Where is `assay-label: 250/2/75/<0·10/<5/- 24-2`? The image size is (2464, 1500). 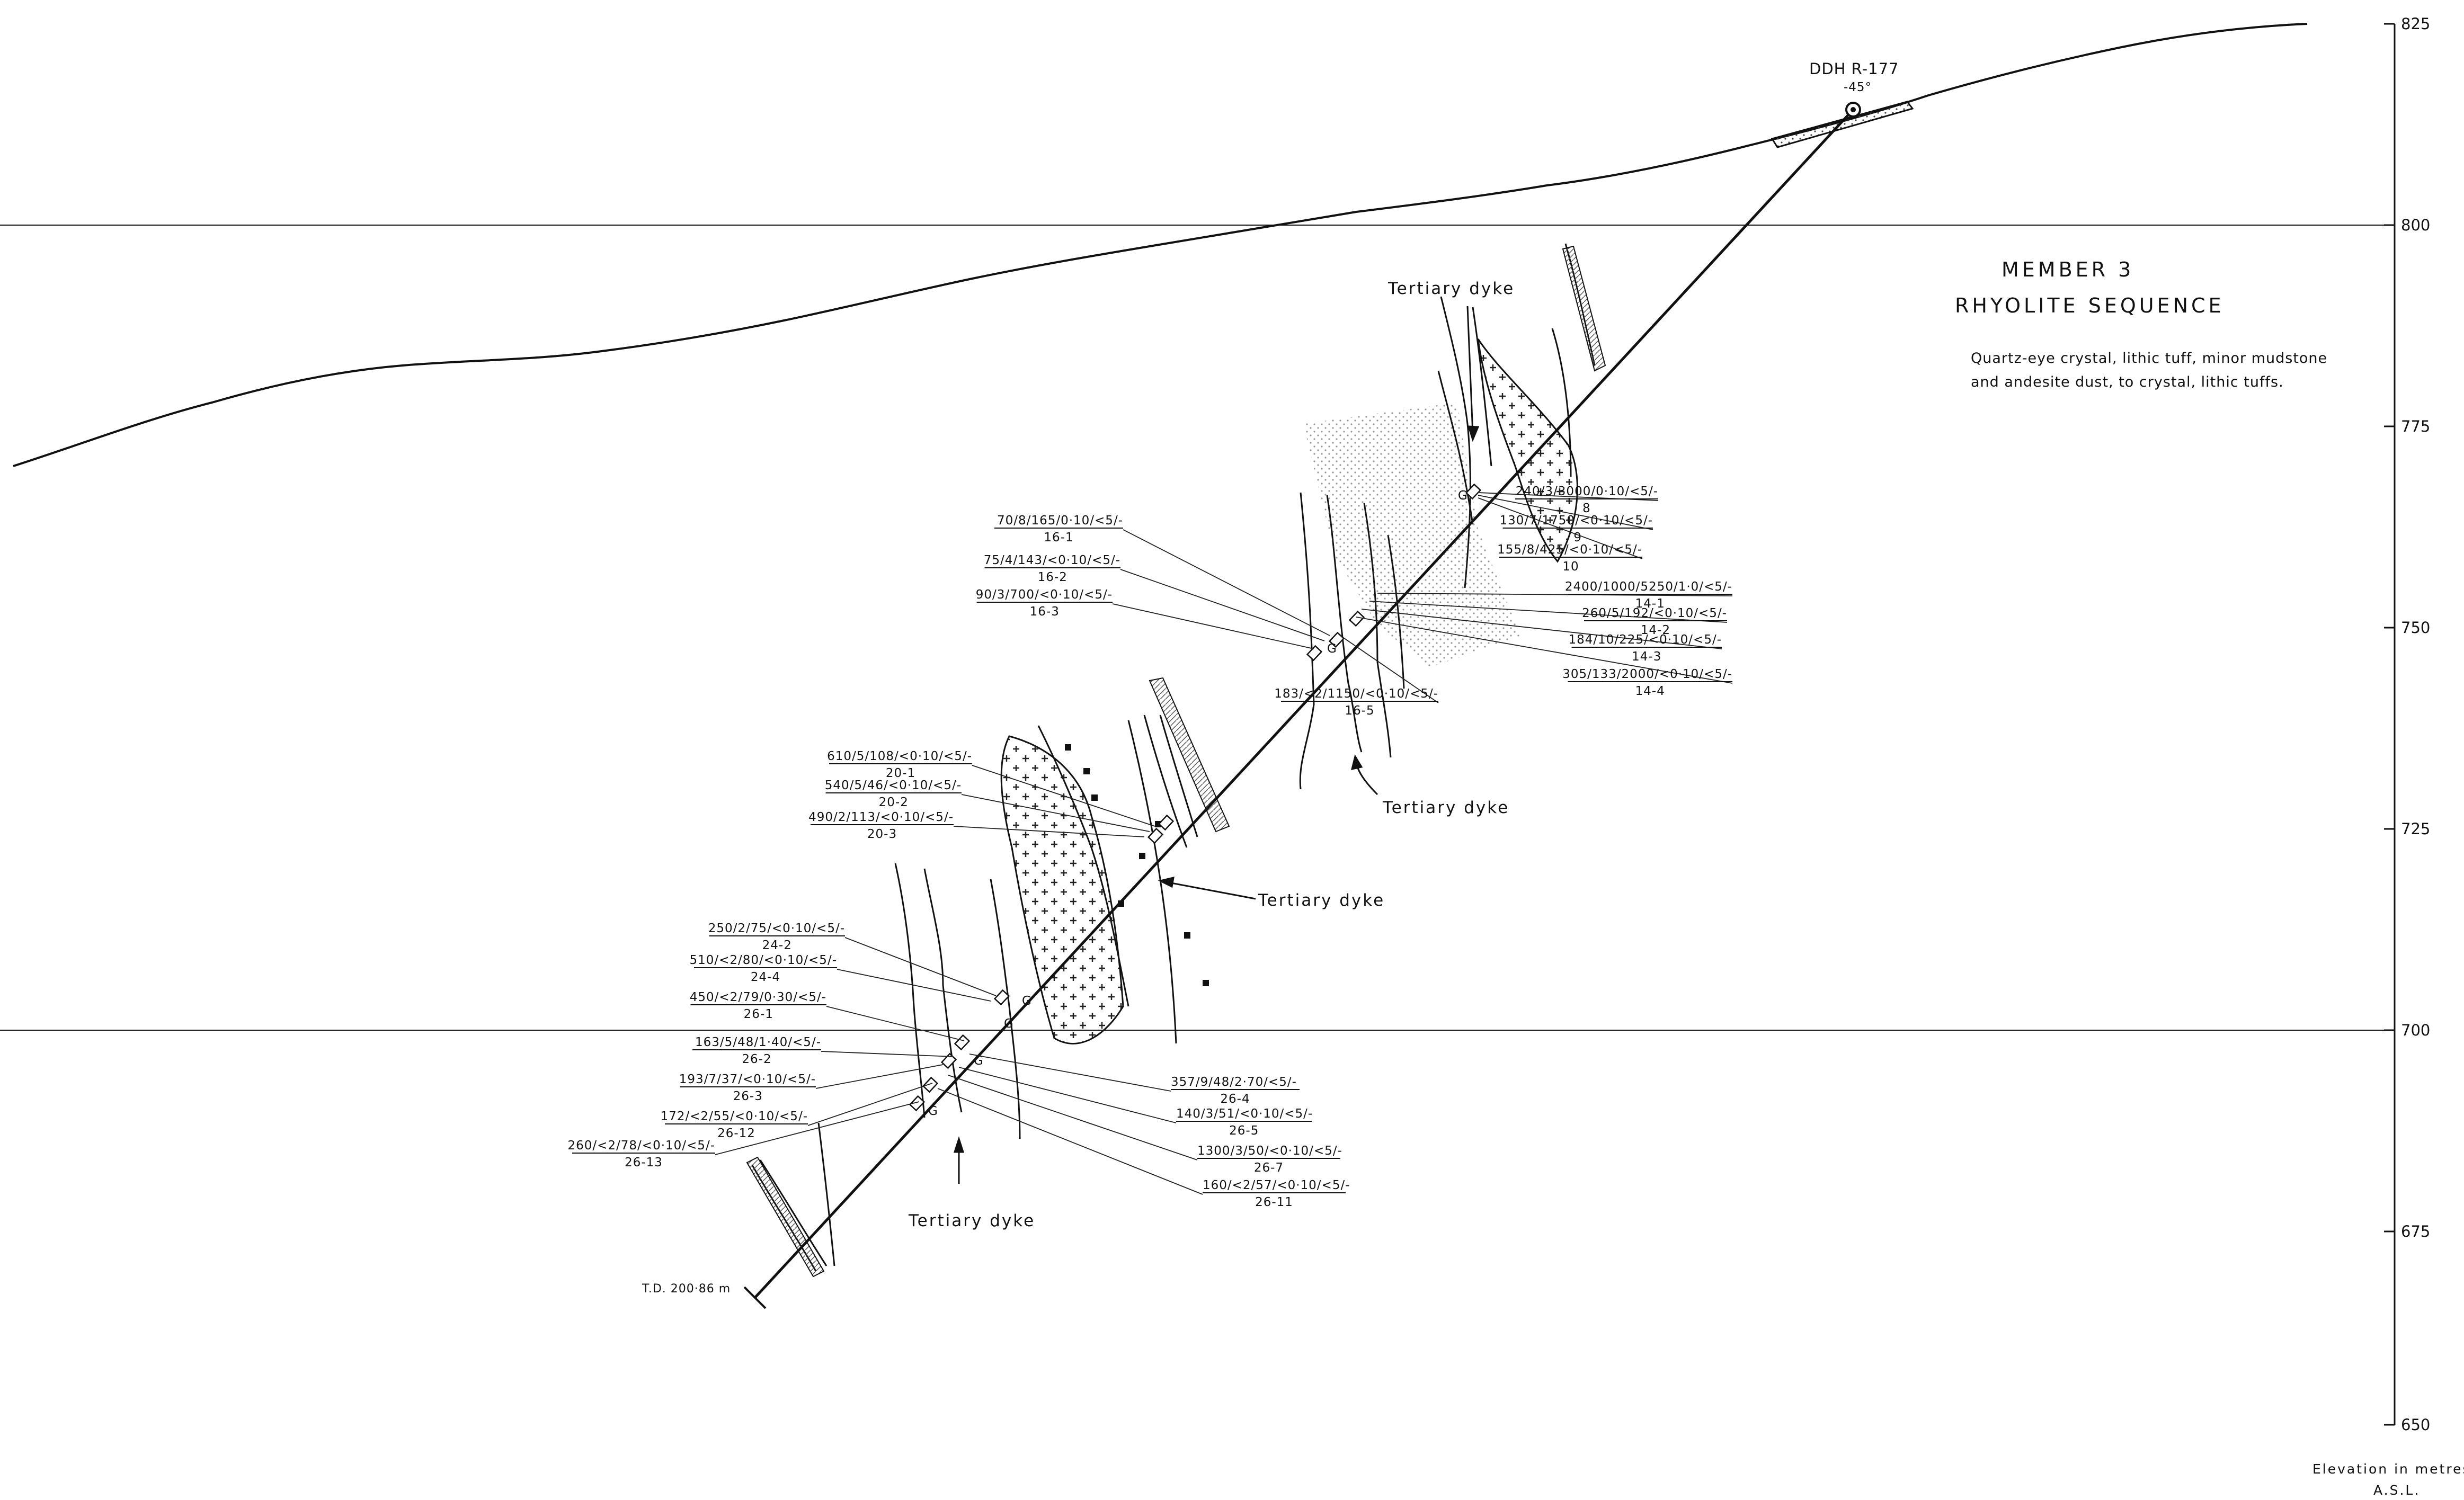
assay-label: 250/2/75/<0·10/<5/- 24-2 is located at coordinates (776, 937).